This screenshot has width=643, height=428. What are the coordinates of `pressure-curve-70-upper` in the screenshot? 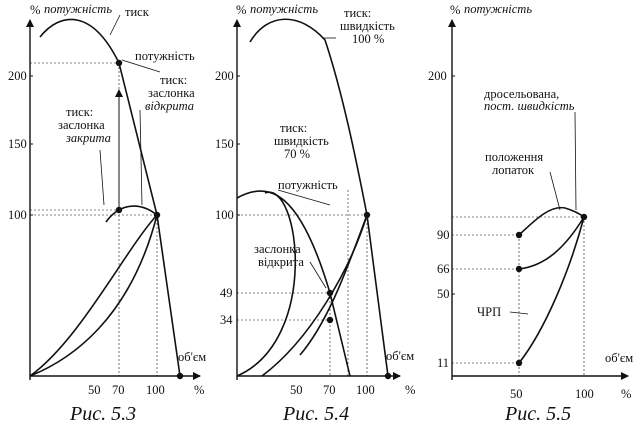 It's located at (293, 283).